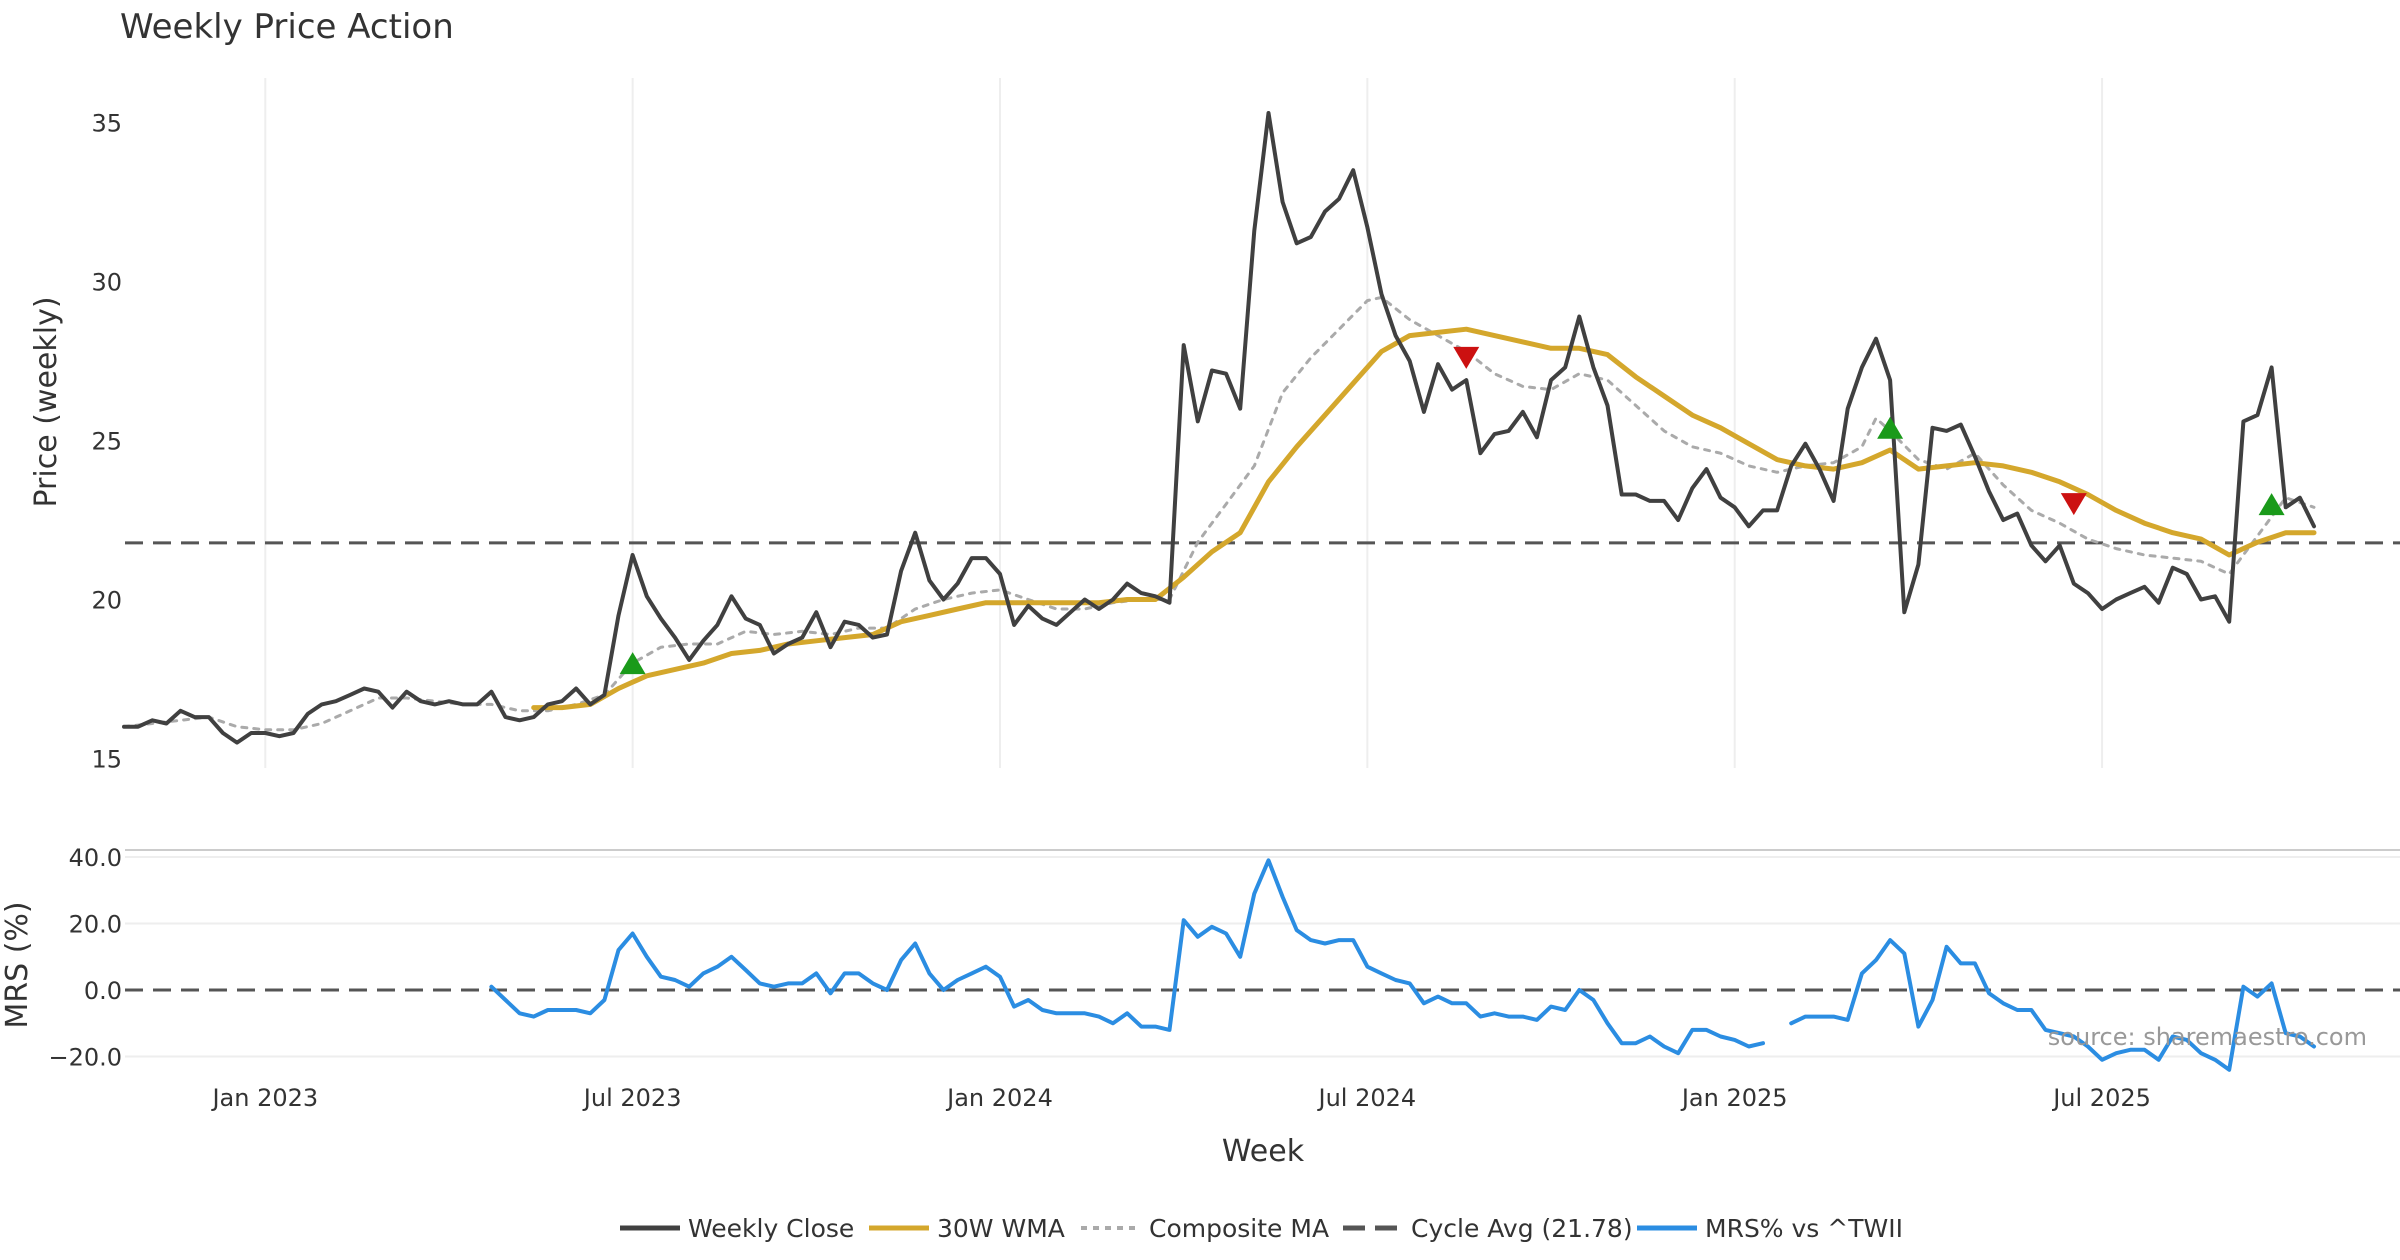 This screenshot has height=1260, width=2400. What do you see at coordinates (1239, 1228) in the screenshot?
I see `legend-label-composite-ma: Composite MA` at bounding box center [1239, 1228].